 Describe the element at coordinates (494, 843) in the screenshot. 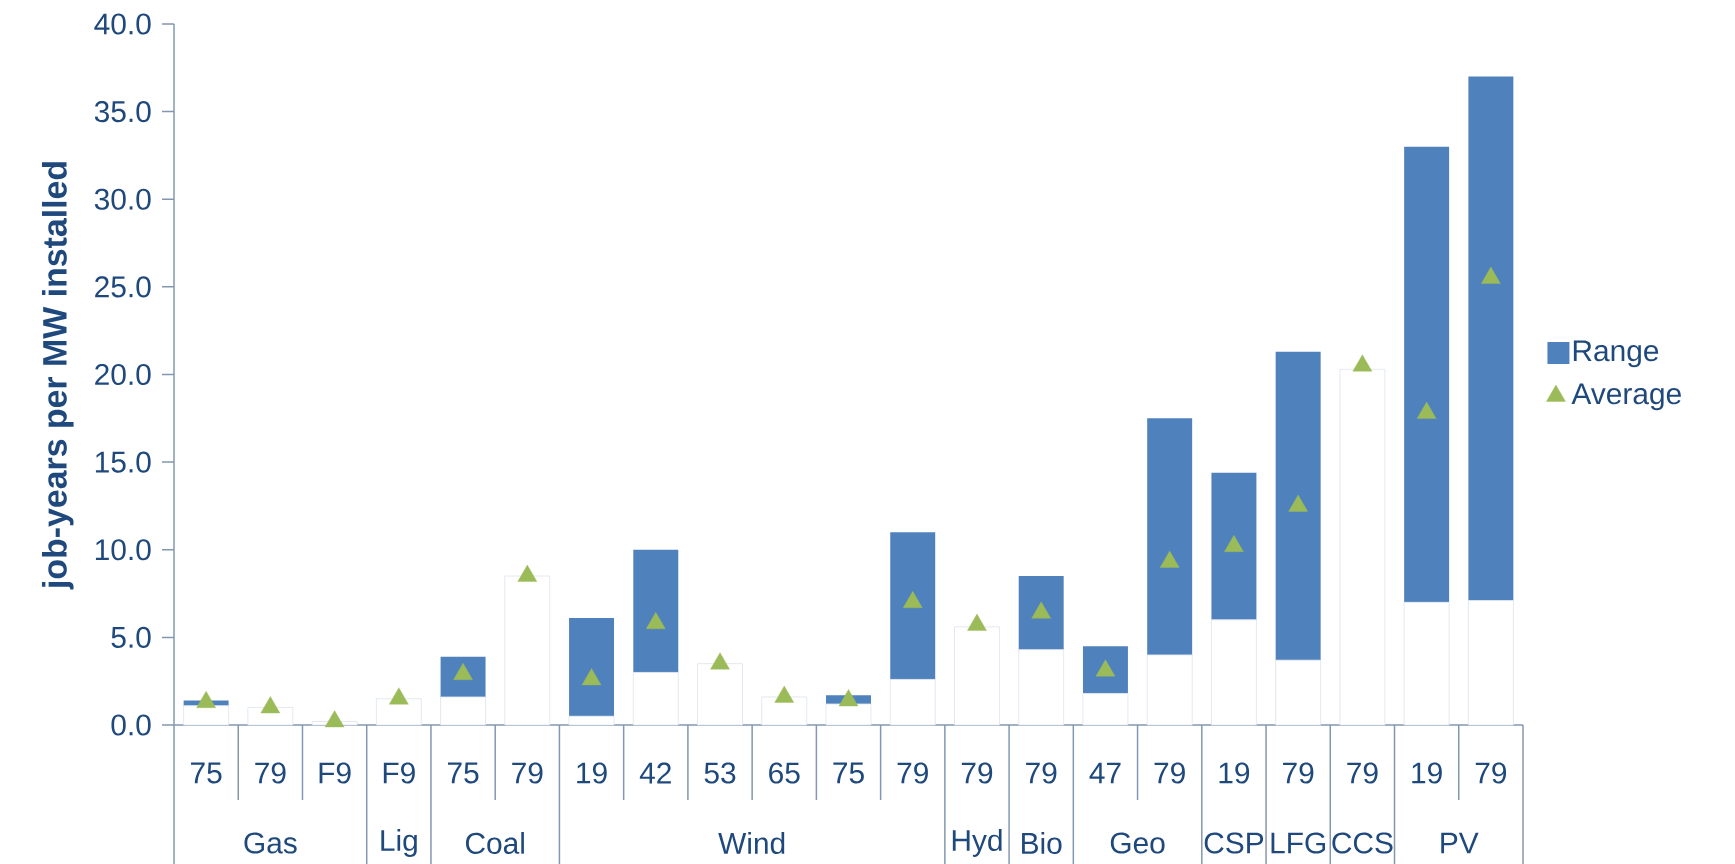

I see `text: Coal` at that location.